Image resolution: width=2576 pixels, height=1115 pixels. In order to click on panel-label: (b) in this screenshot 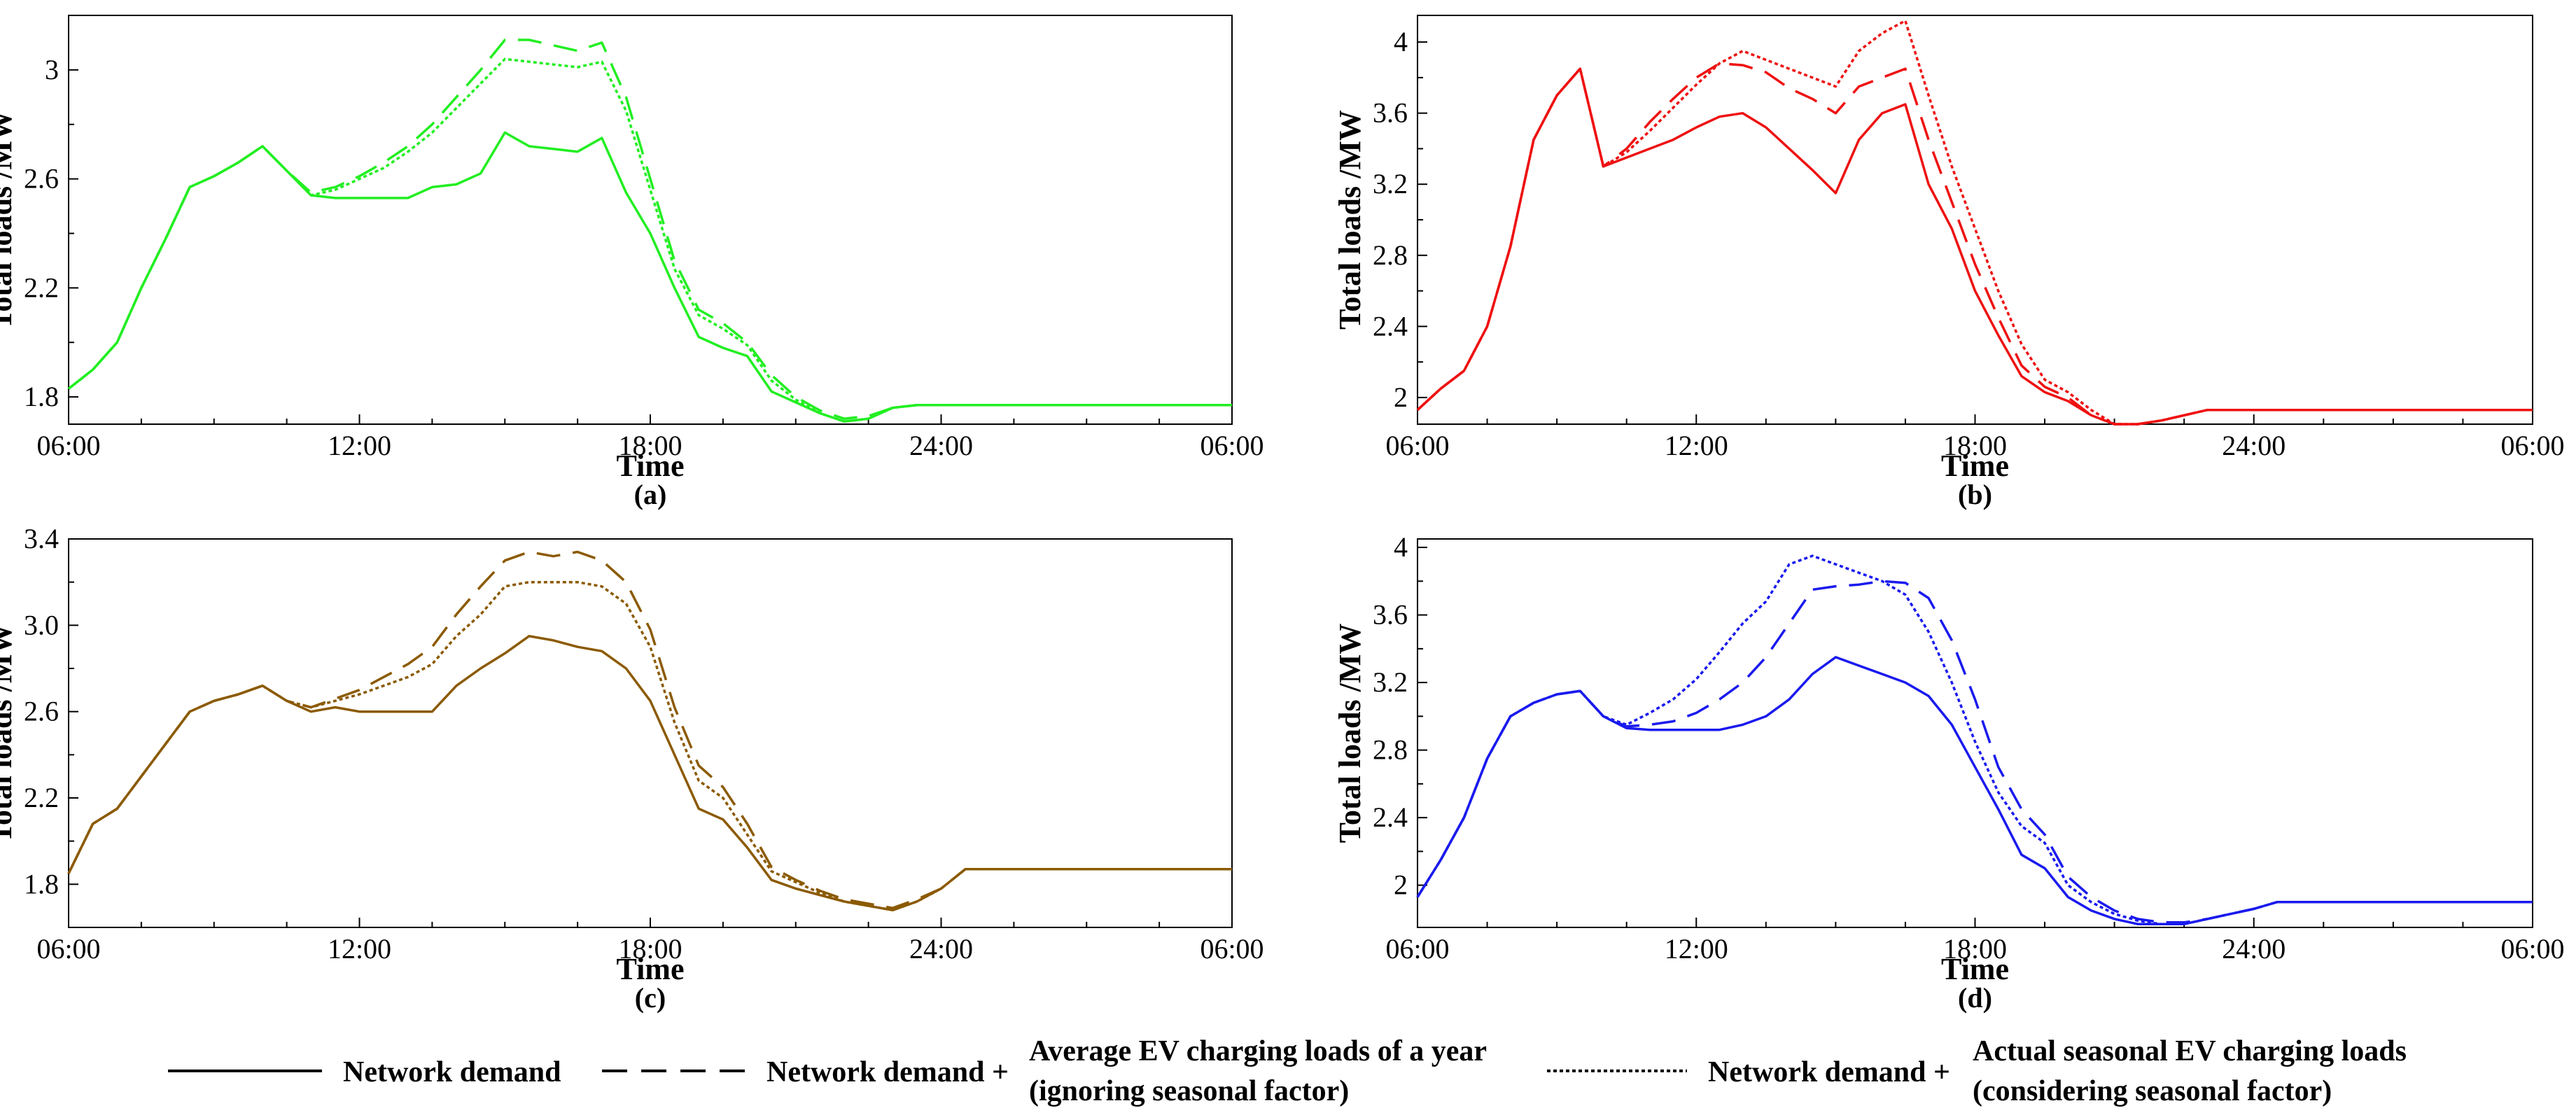, I will do `click(1975, 494)`.